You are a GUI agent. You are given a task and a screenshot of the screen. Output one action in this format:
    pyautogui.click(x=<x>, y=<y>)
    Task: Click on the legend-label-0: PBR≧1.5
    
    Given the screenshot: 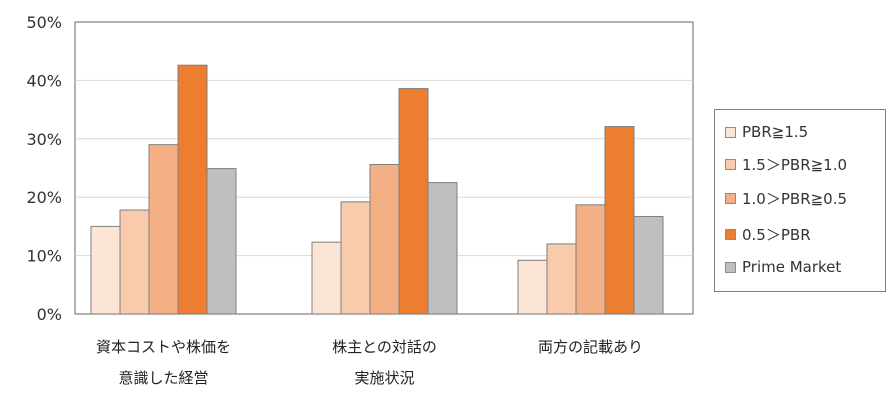 What is the action you would take?
    pyautogui.click(x=775, y=132)
    